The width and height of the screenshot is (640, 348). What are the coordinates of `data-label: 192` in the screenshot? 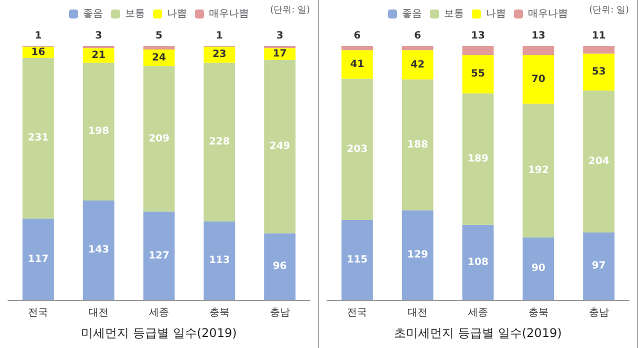 It's located at (538, 170).